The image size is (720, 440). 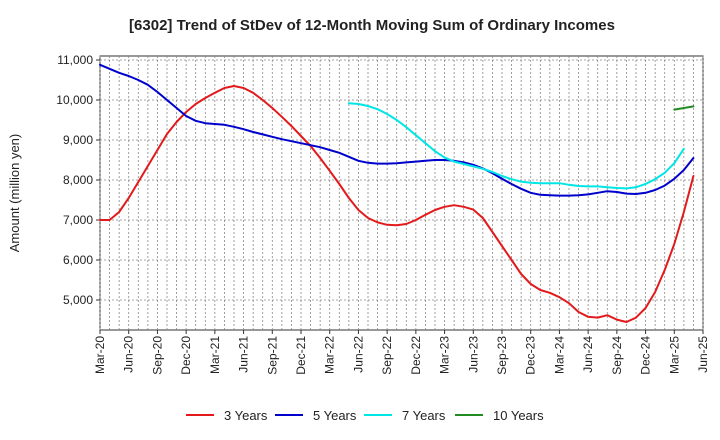 I want to click on y-tick-label: 10,000, so click(x=74, y=100).